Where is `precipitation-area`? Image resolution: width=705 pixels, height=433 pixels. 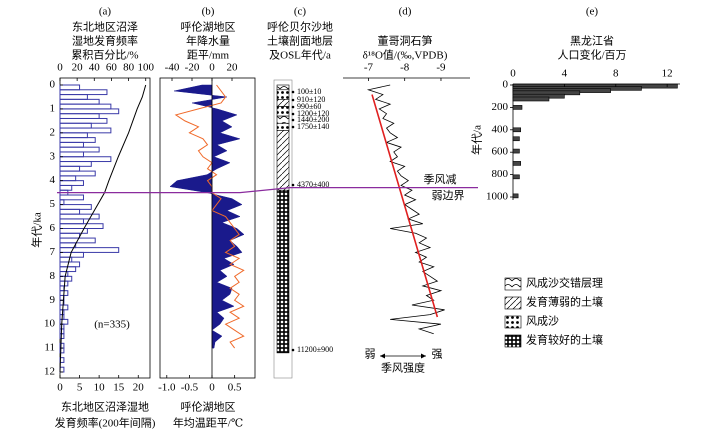
precipitation-area is located at coordinates (207, 216).